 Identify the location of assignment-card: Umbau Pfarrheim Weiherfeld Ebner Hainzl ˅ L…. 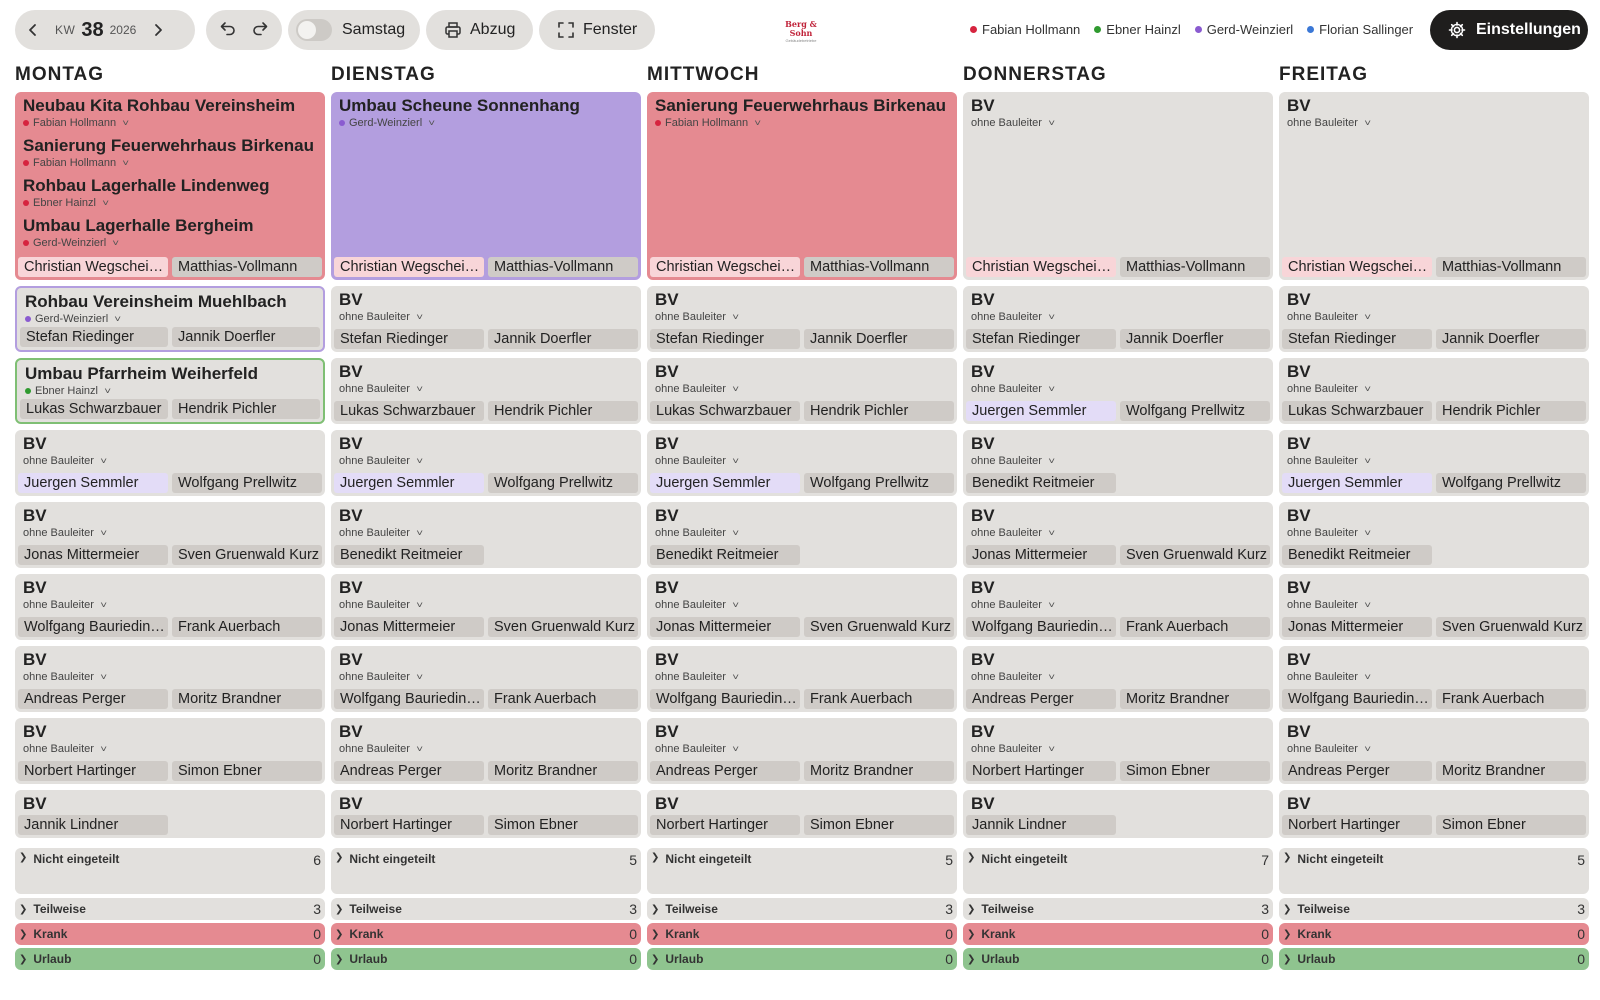
(170, 391).